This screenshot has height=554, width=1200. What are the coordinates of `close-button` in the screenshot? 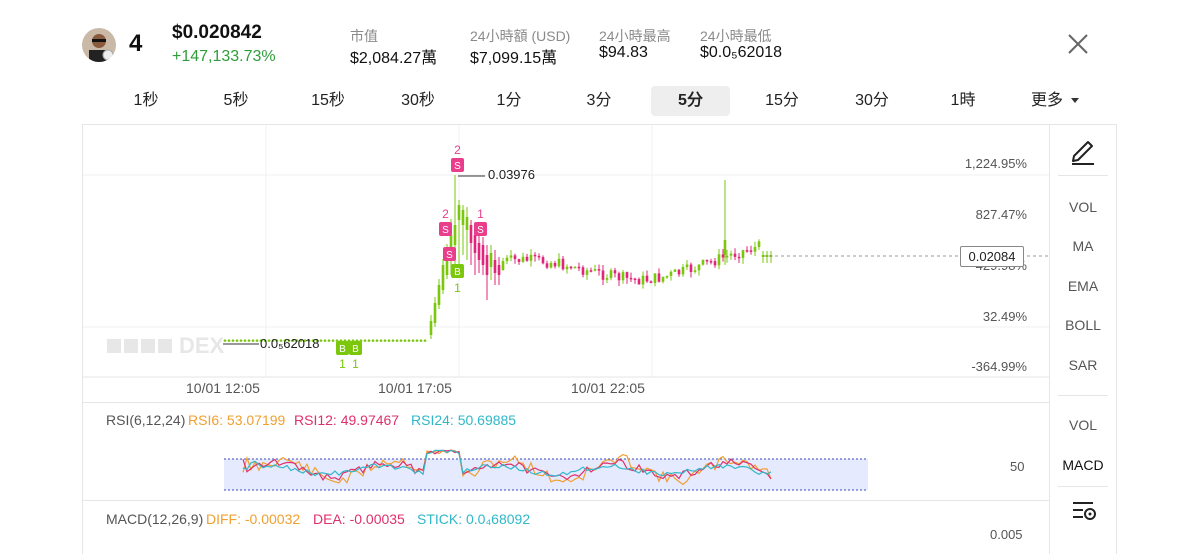 It's located at (1078, 44).